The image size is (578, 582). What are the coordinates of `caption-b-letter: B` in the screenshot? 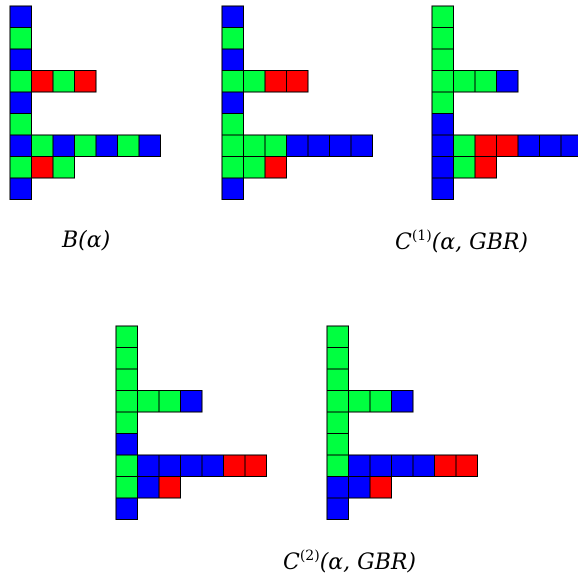 It's located at (70, 240).